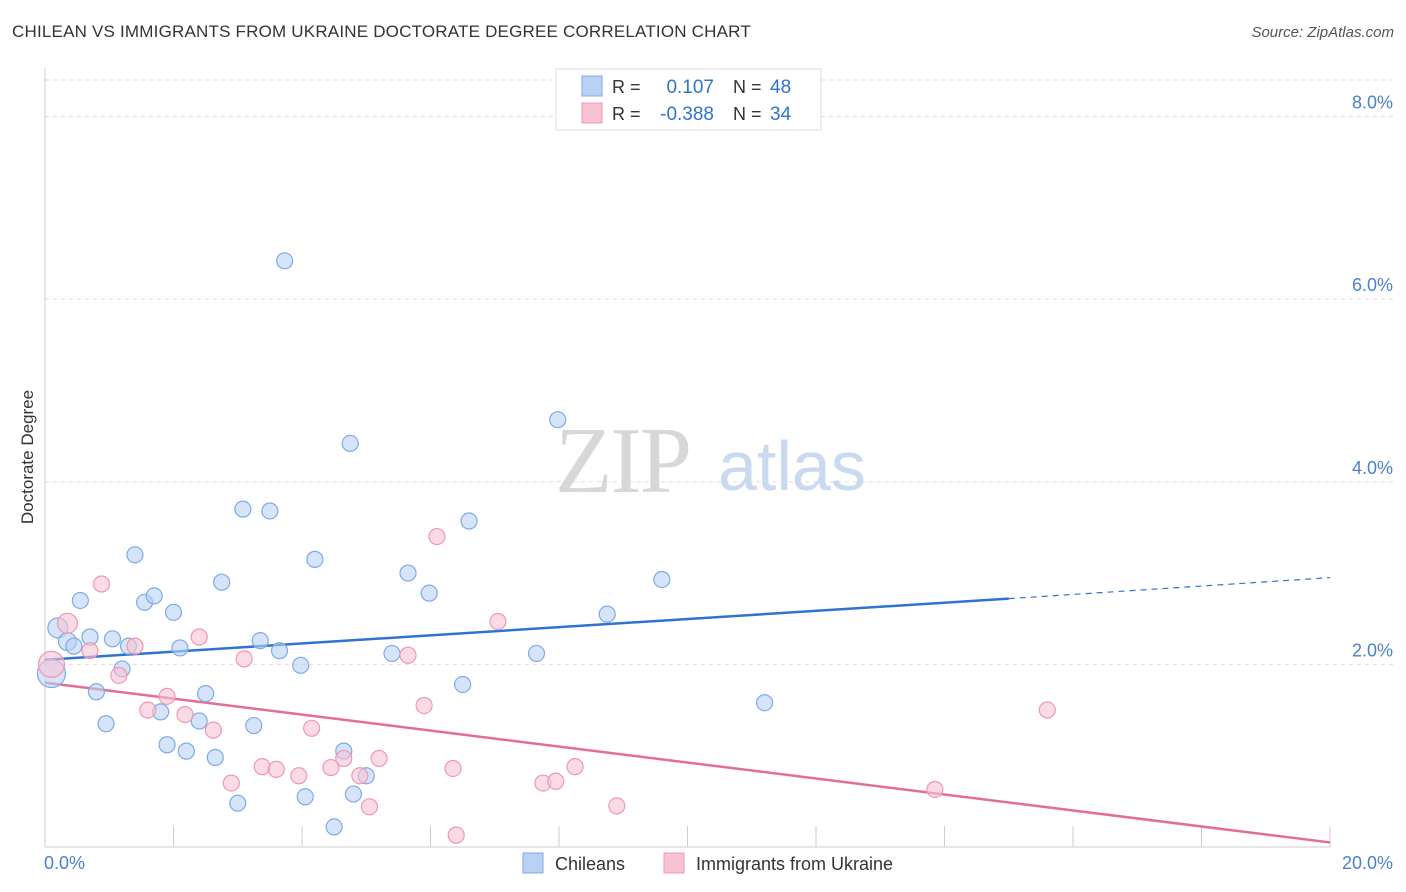 The width and height of the screenshot is (1406, 892). I want to click on x-tick-label-min: 0.0%, so click(64, 863).